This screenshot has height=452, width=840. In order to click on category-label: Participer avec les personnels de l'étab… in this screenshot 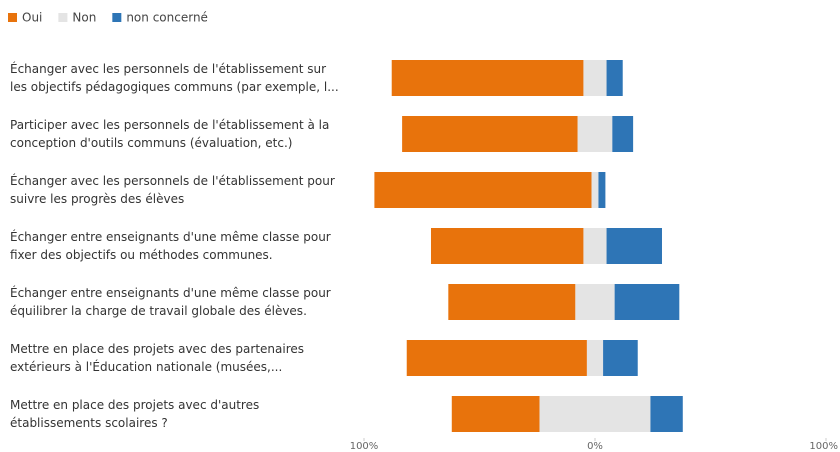, I will do `click(170, 134)`.